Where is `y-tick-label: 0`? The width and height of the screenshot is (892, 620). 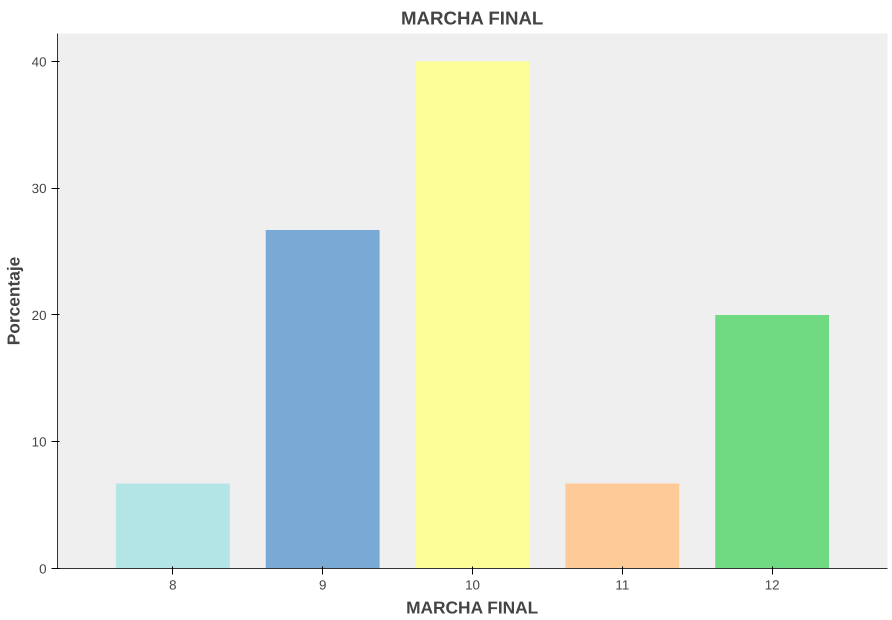
y-tick-label: 0 is located at coordinates (43, 569).